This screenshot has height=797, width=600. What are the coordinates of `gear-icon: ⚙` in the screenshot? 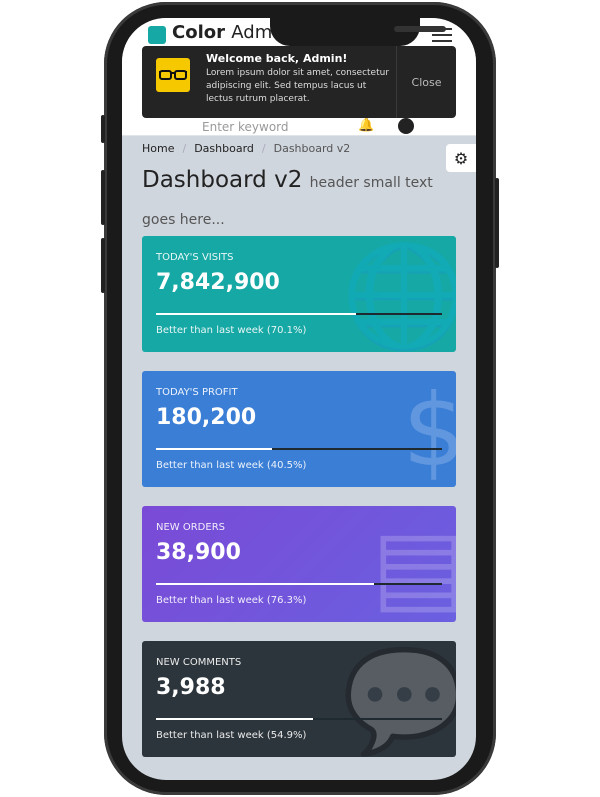 It's located at (461, 158).